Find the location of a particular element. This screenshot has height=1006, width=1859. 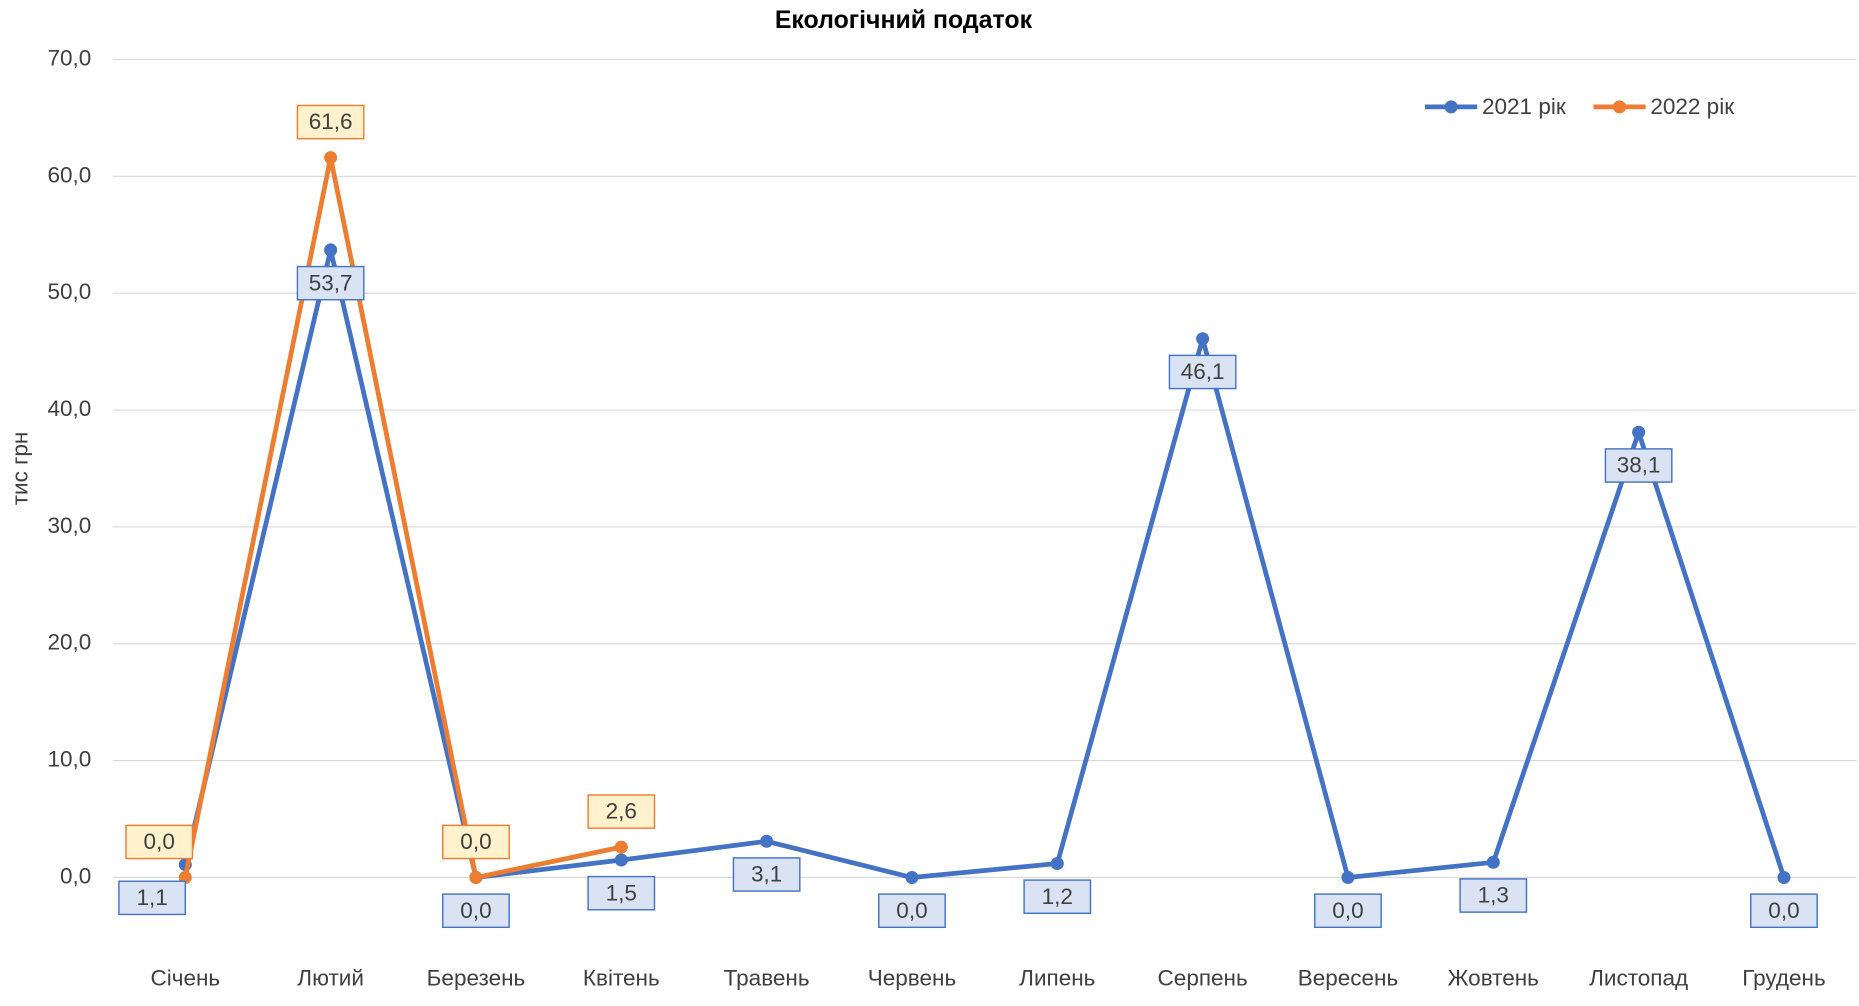

x-tick-label: Серпень is located at coordinates (1203, 977).